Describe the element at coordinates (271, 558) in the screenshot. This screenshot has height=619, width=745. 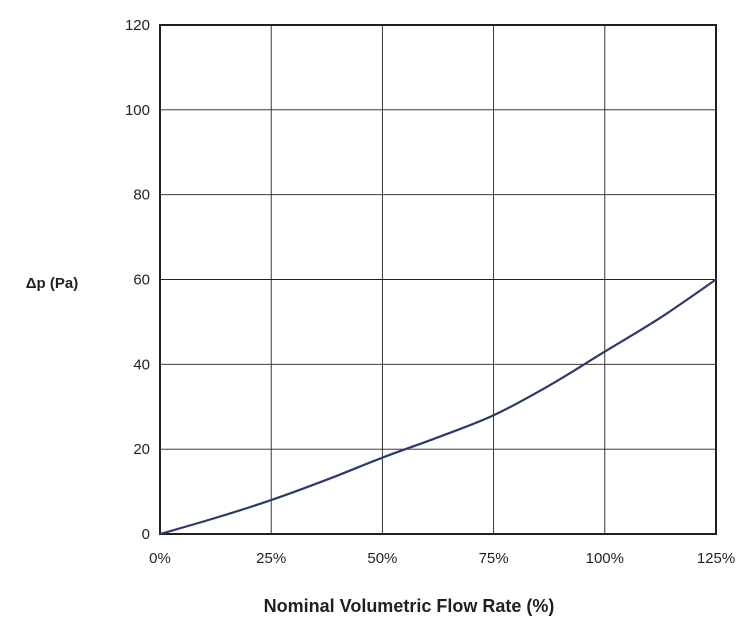
I see `x-tick-label: 25%` at that location.